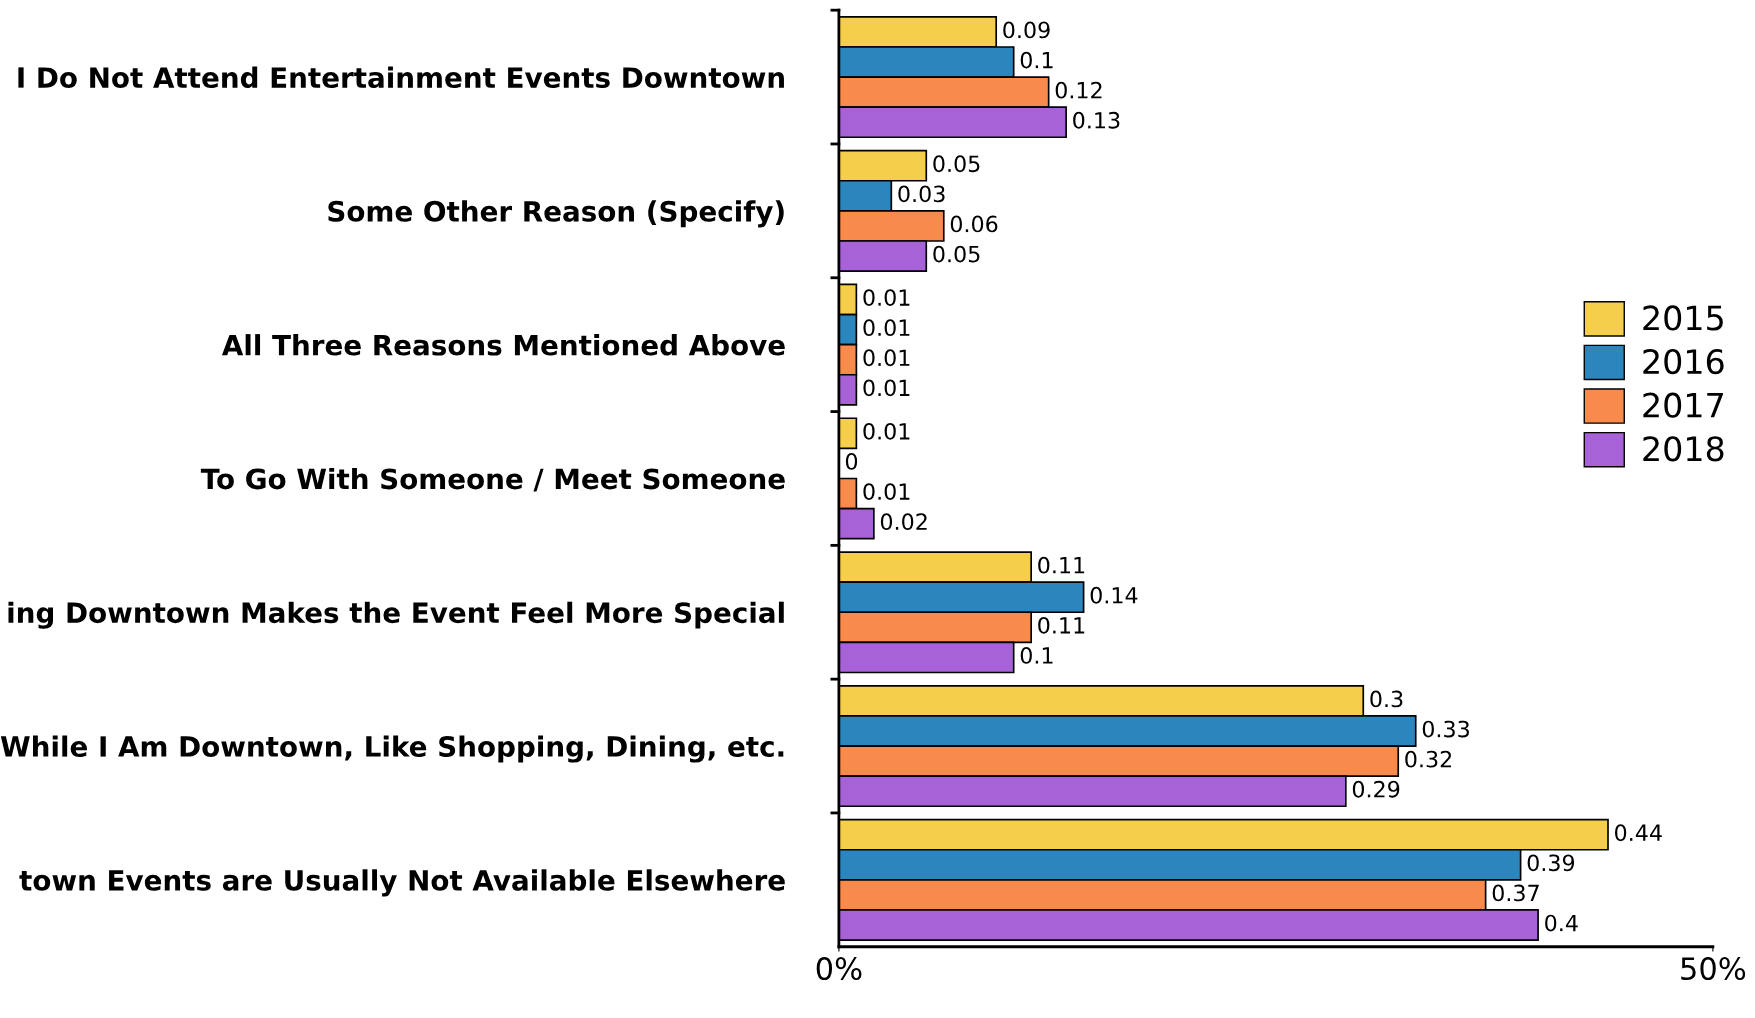 Image resolution: width=1755 pixels, height=1018 pixels. Describe the element at coordinates (1445, 729) in the screenshot. I see `data-label: 0.33` at that location.